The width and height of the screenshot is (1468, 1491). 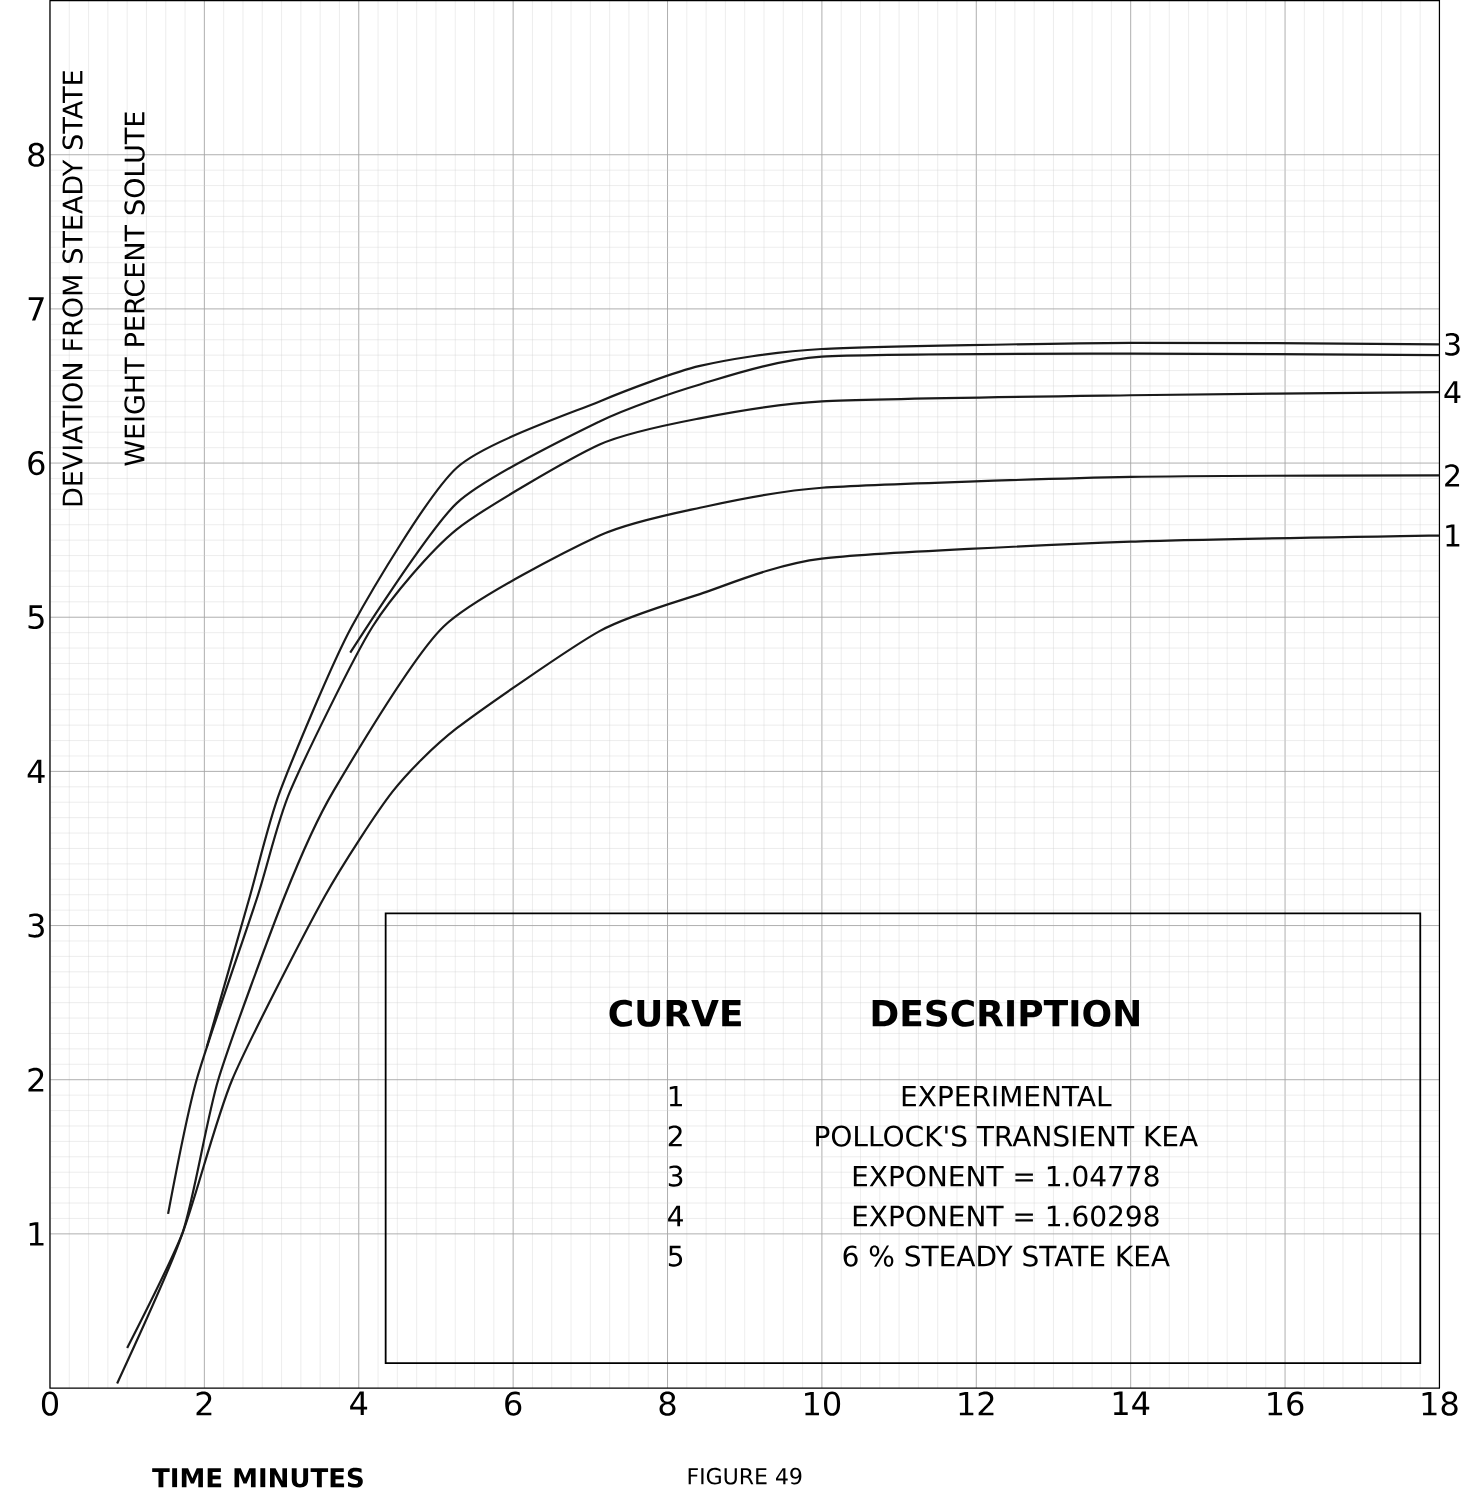 I want to click on text: DEVIATION FROM STEADY STATE WEIGHT PERCENT SOLUTE, so click(x=103, y=288).